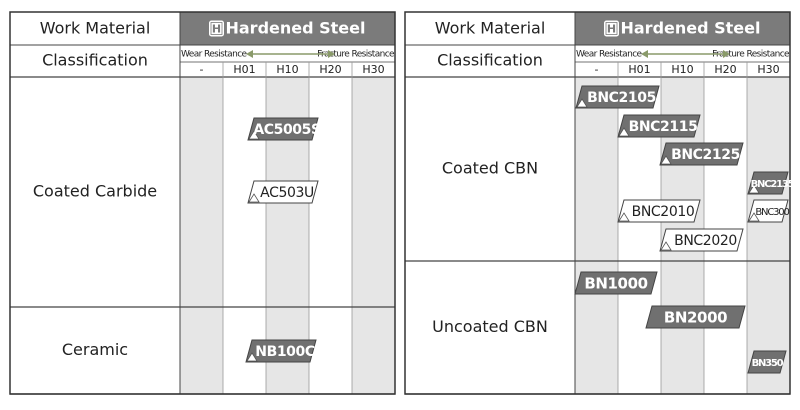 This screenshot has height=410, width=800. What do you see at coordinates (95, 191) in the screenshot?
I see `row-label: Coated Carbide` at bounding box center [95, 191].